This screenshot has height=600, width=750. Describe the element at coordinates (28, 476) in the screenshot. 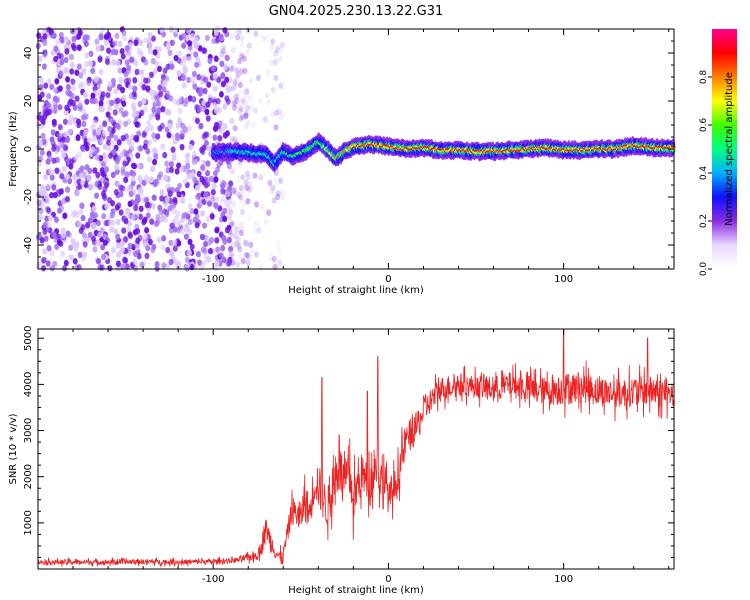

I see `y-tick-label: 2000` at that location.